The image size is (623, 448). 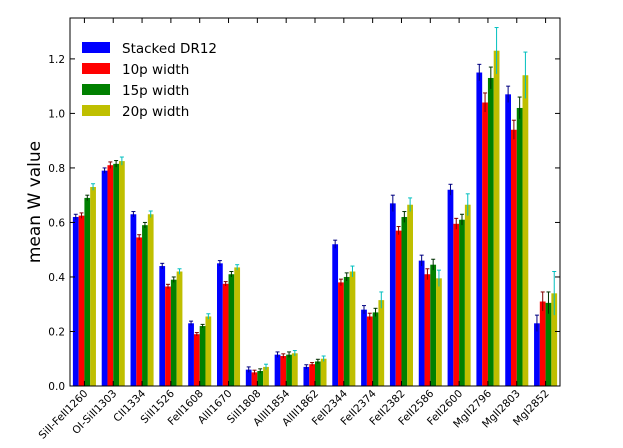 What do you see at coordinates (155, 70) in the screenshot?
I see `legend-label-1: 10p width` at bounding box center [155, 70].